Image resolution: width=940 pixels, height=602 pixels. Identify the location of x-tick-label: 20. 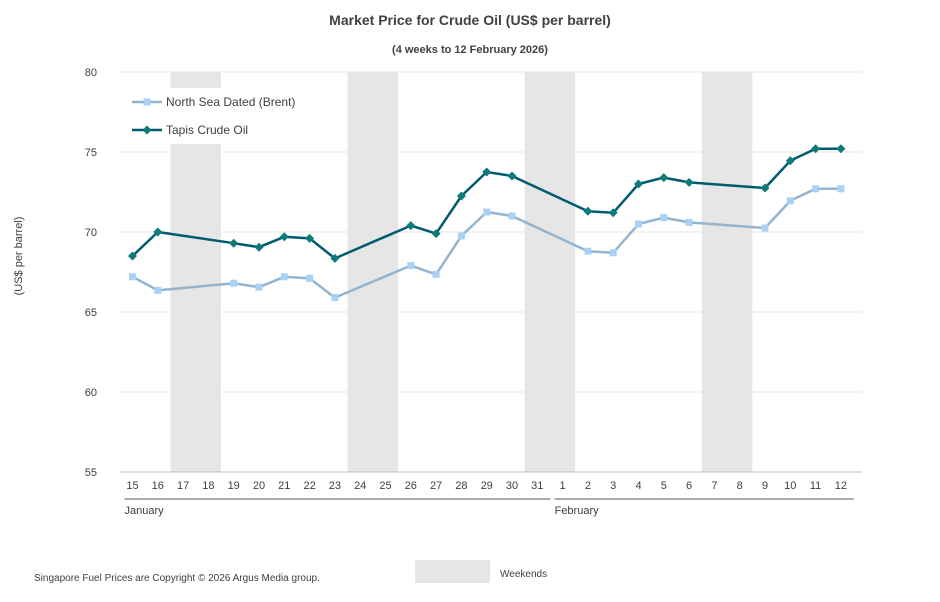
(259, 486).